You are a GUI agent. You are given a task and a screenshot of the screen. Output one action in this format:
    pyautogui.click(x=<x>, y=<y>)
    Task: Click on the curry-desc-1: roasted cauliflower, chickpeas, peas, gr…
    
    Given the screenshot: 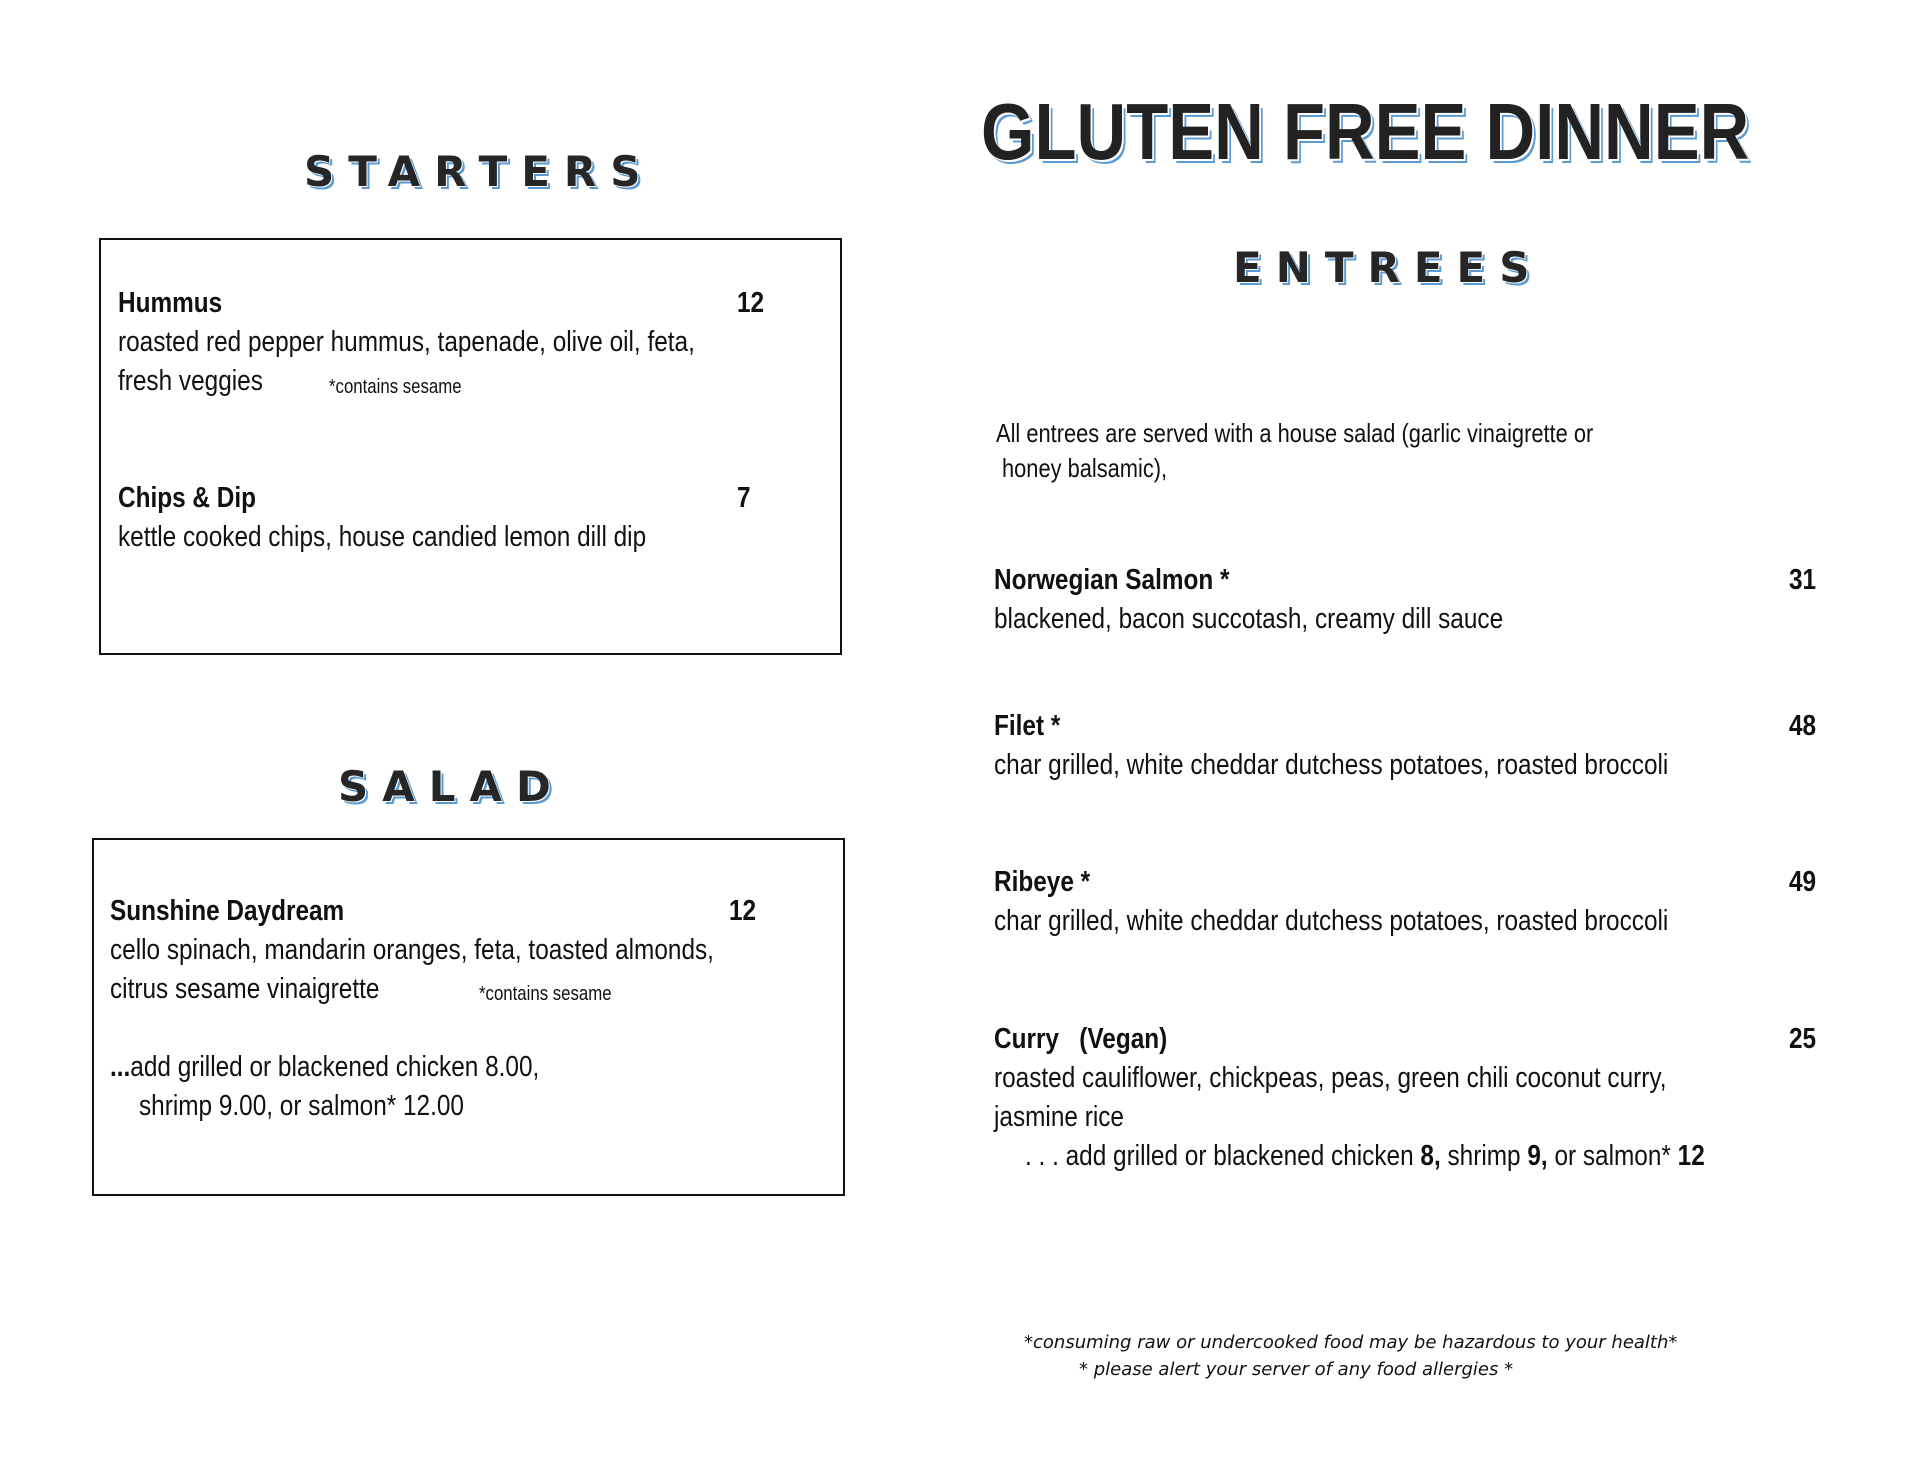 What is the action you would take?
    pyautogui.click(x=1330, y=1078)
    